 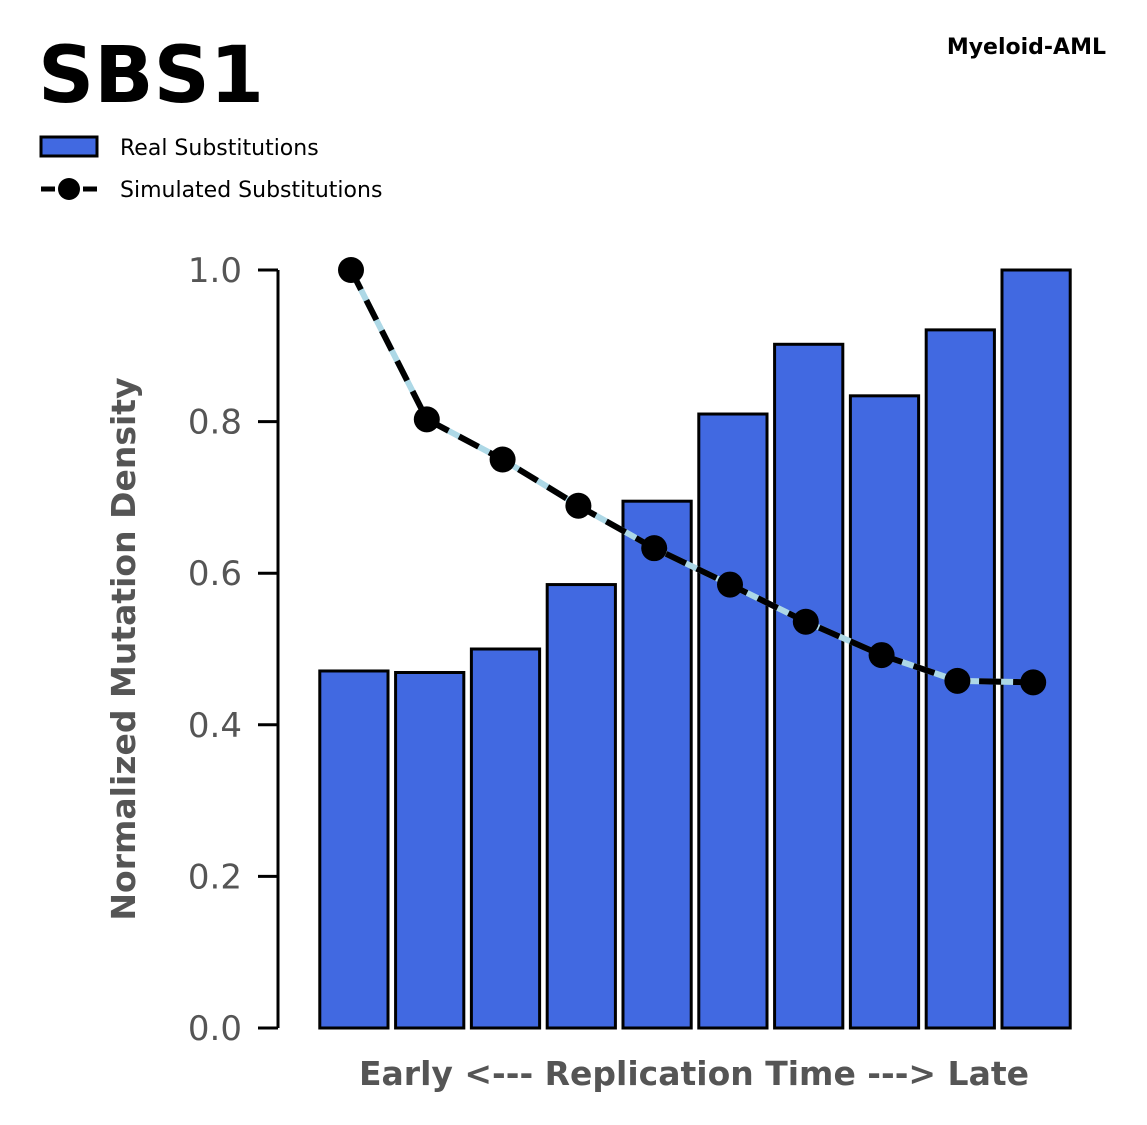 I want to click on y-tick-label: 1.0, so click(x=215, y=271).